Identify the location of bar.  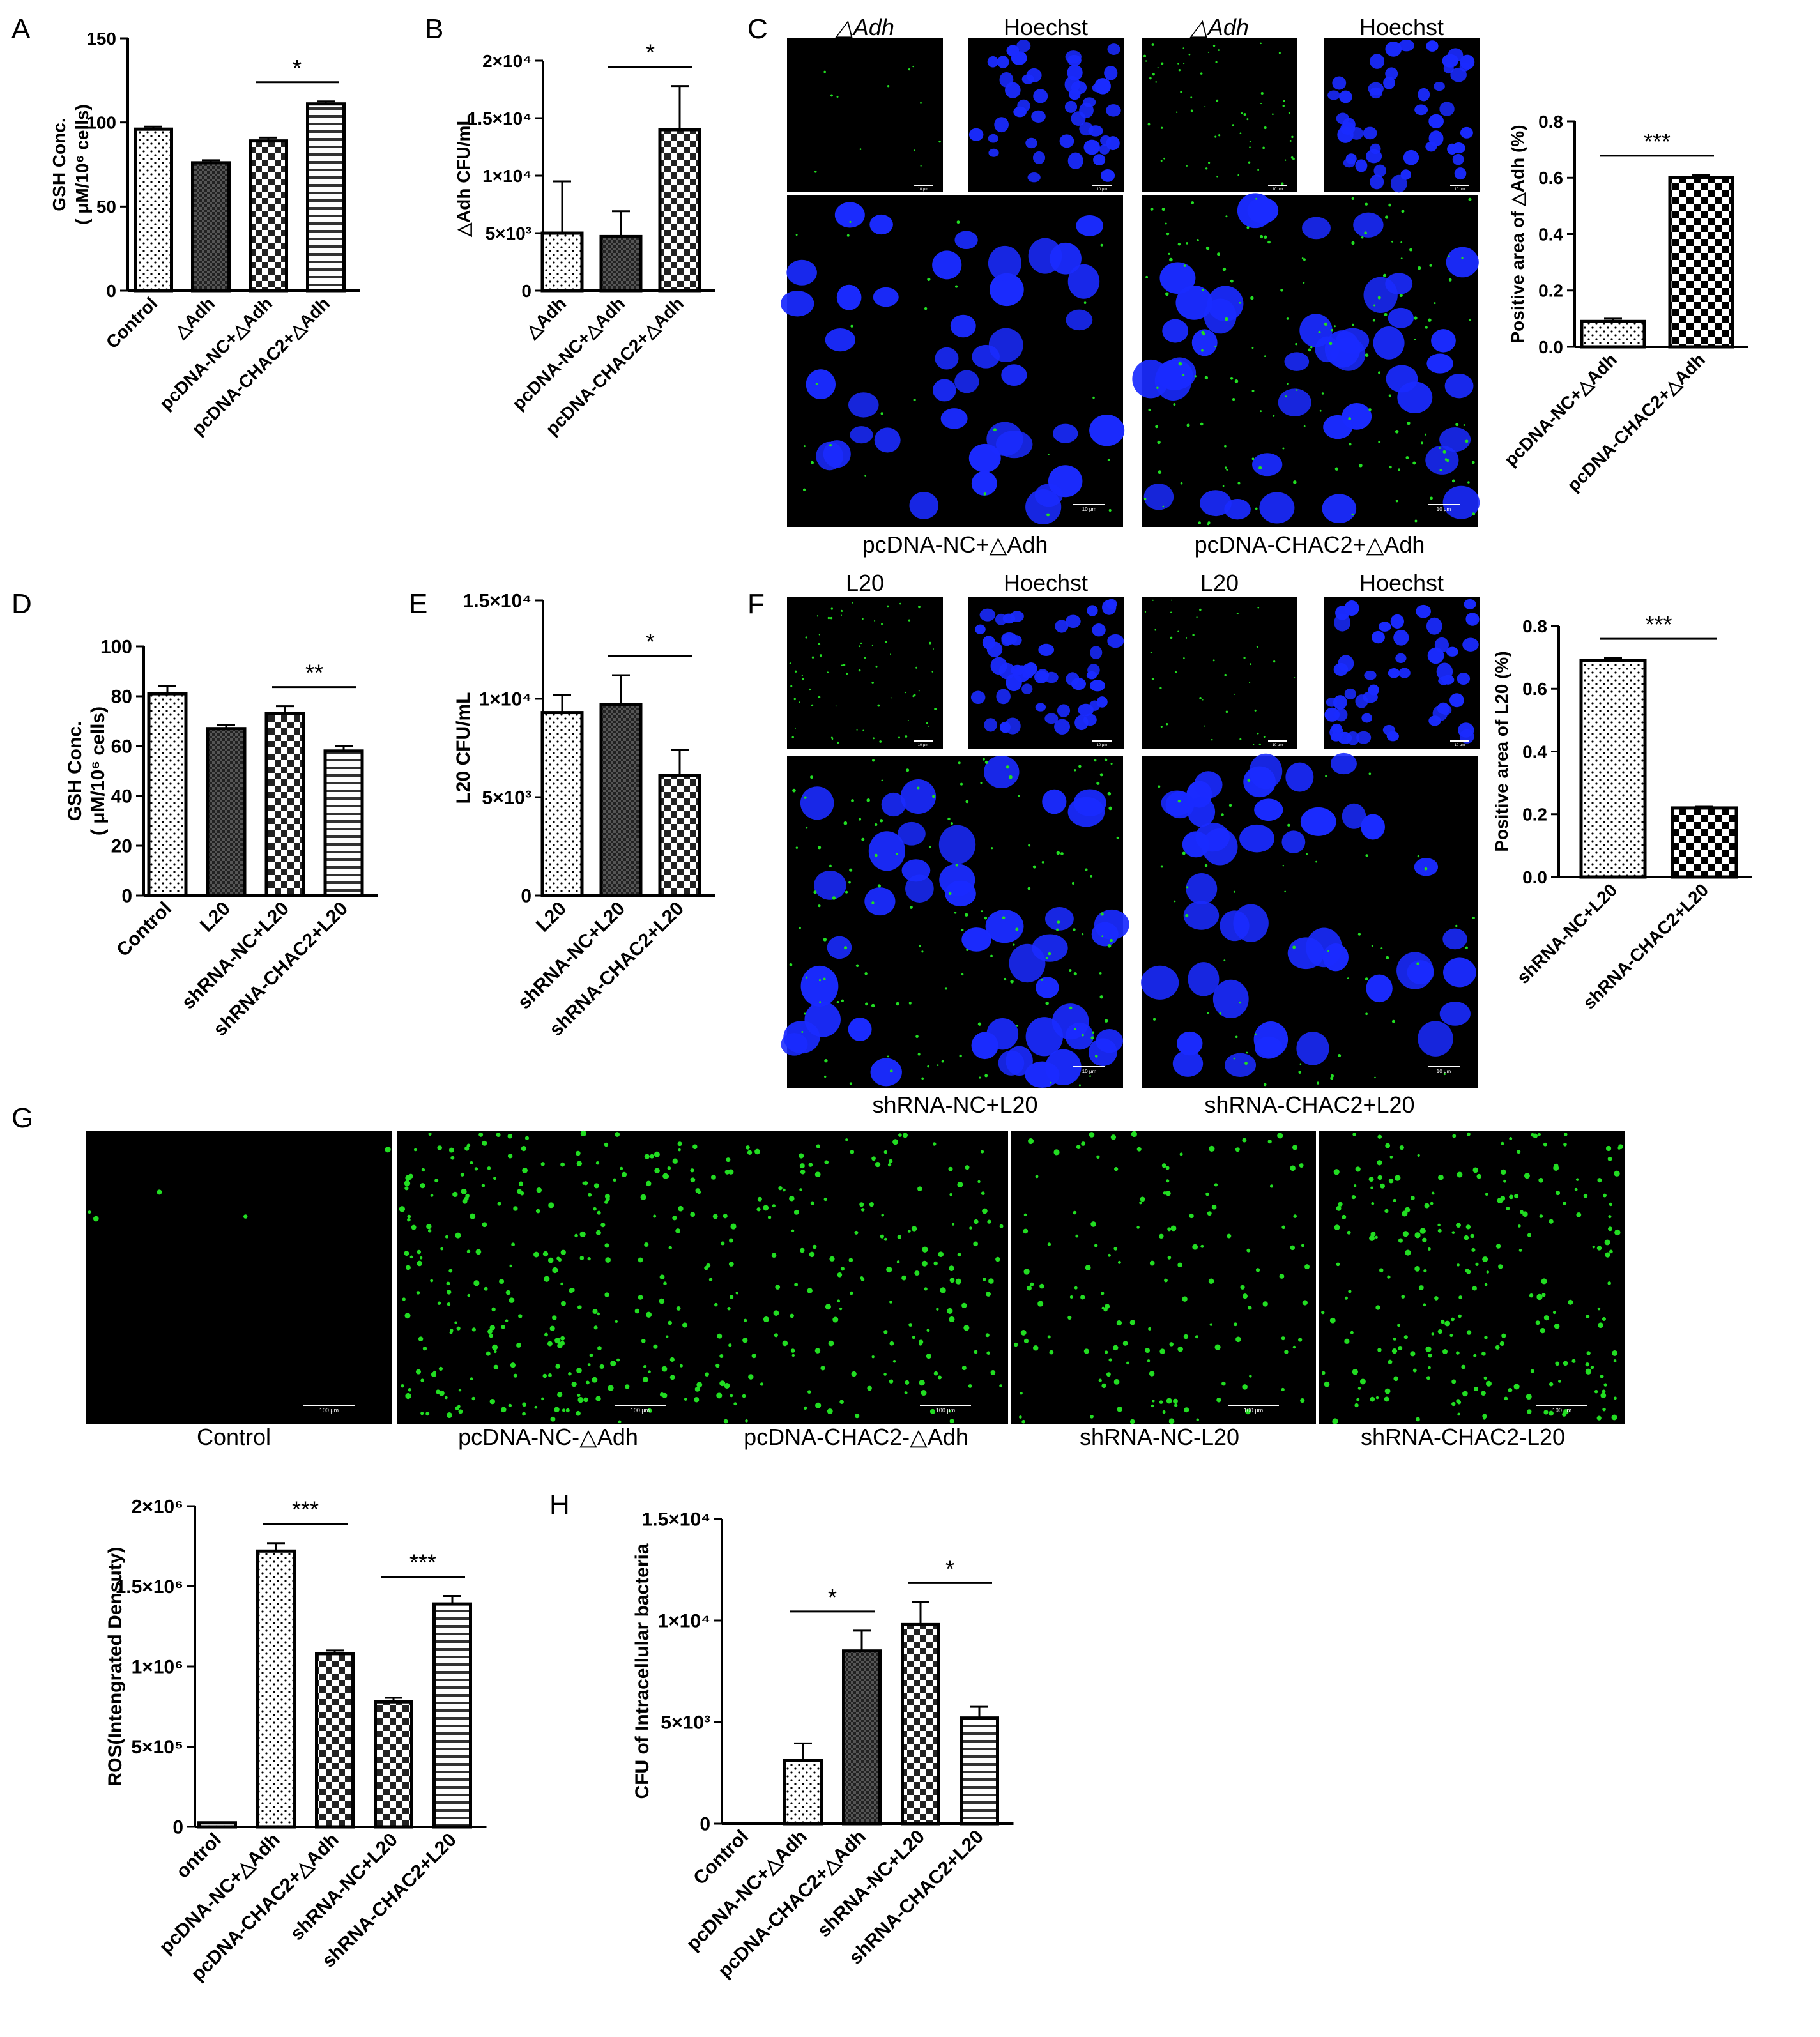
(326, 197).